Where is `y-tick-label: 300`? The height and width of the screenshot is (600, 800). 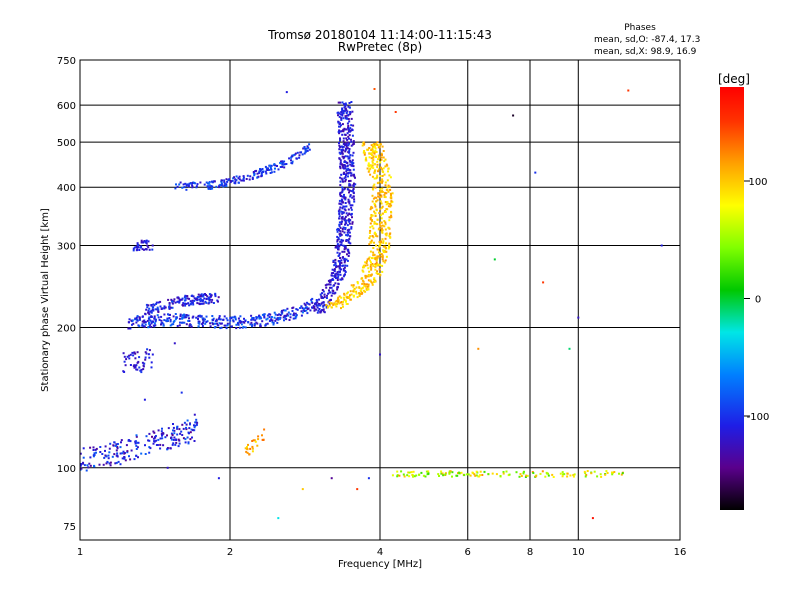 y-tick-label: 300 is located at coordinates (66, 246).